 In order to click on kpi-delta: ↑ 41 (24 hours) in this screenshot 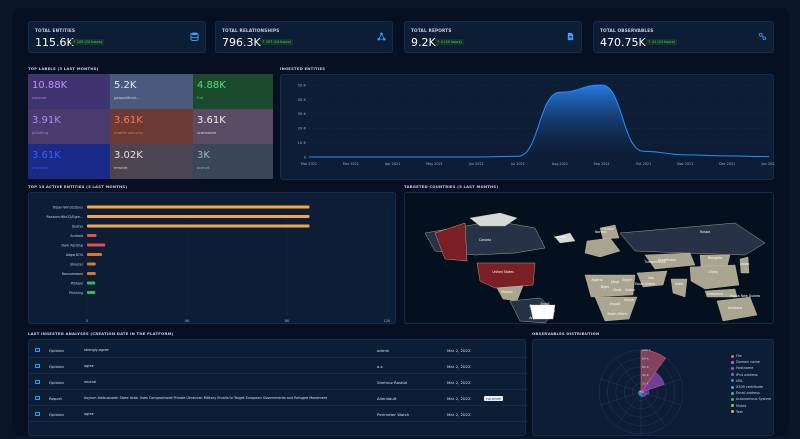, I will do `click(661, 42)`.